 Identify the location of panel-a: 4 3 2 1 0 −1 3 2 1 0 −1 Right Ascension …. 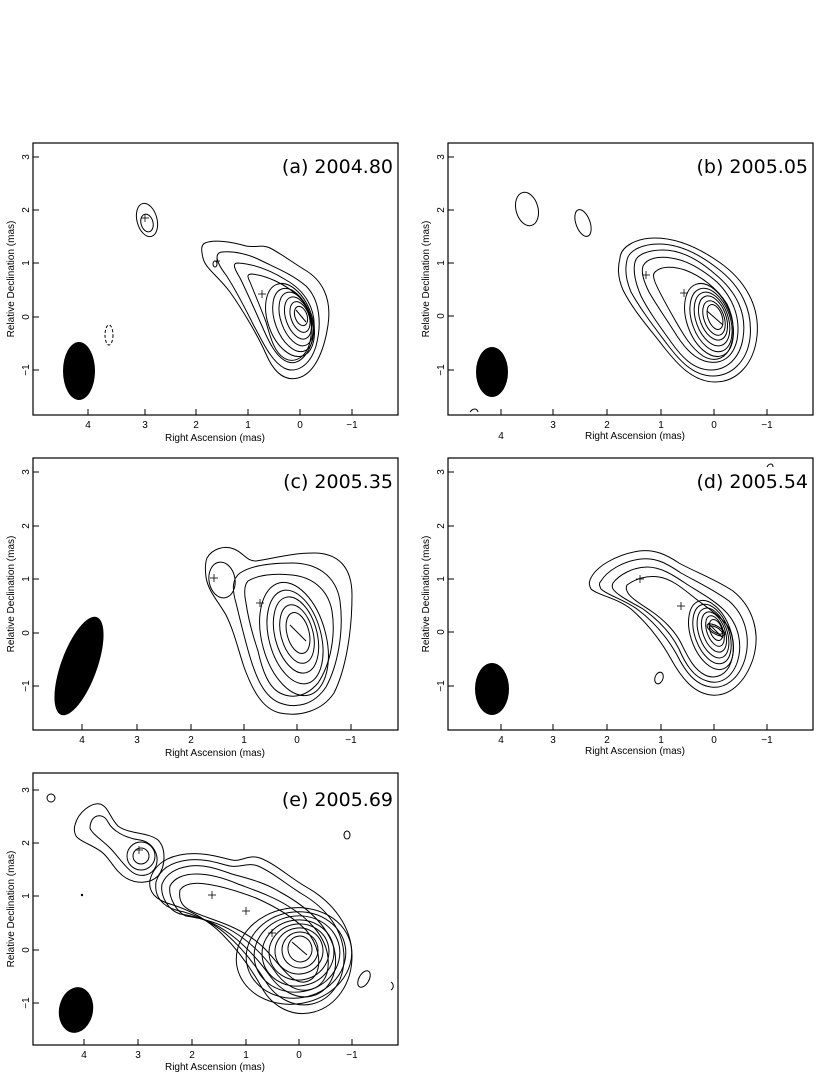
(202, 295).